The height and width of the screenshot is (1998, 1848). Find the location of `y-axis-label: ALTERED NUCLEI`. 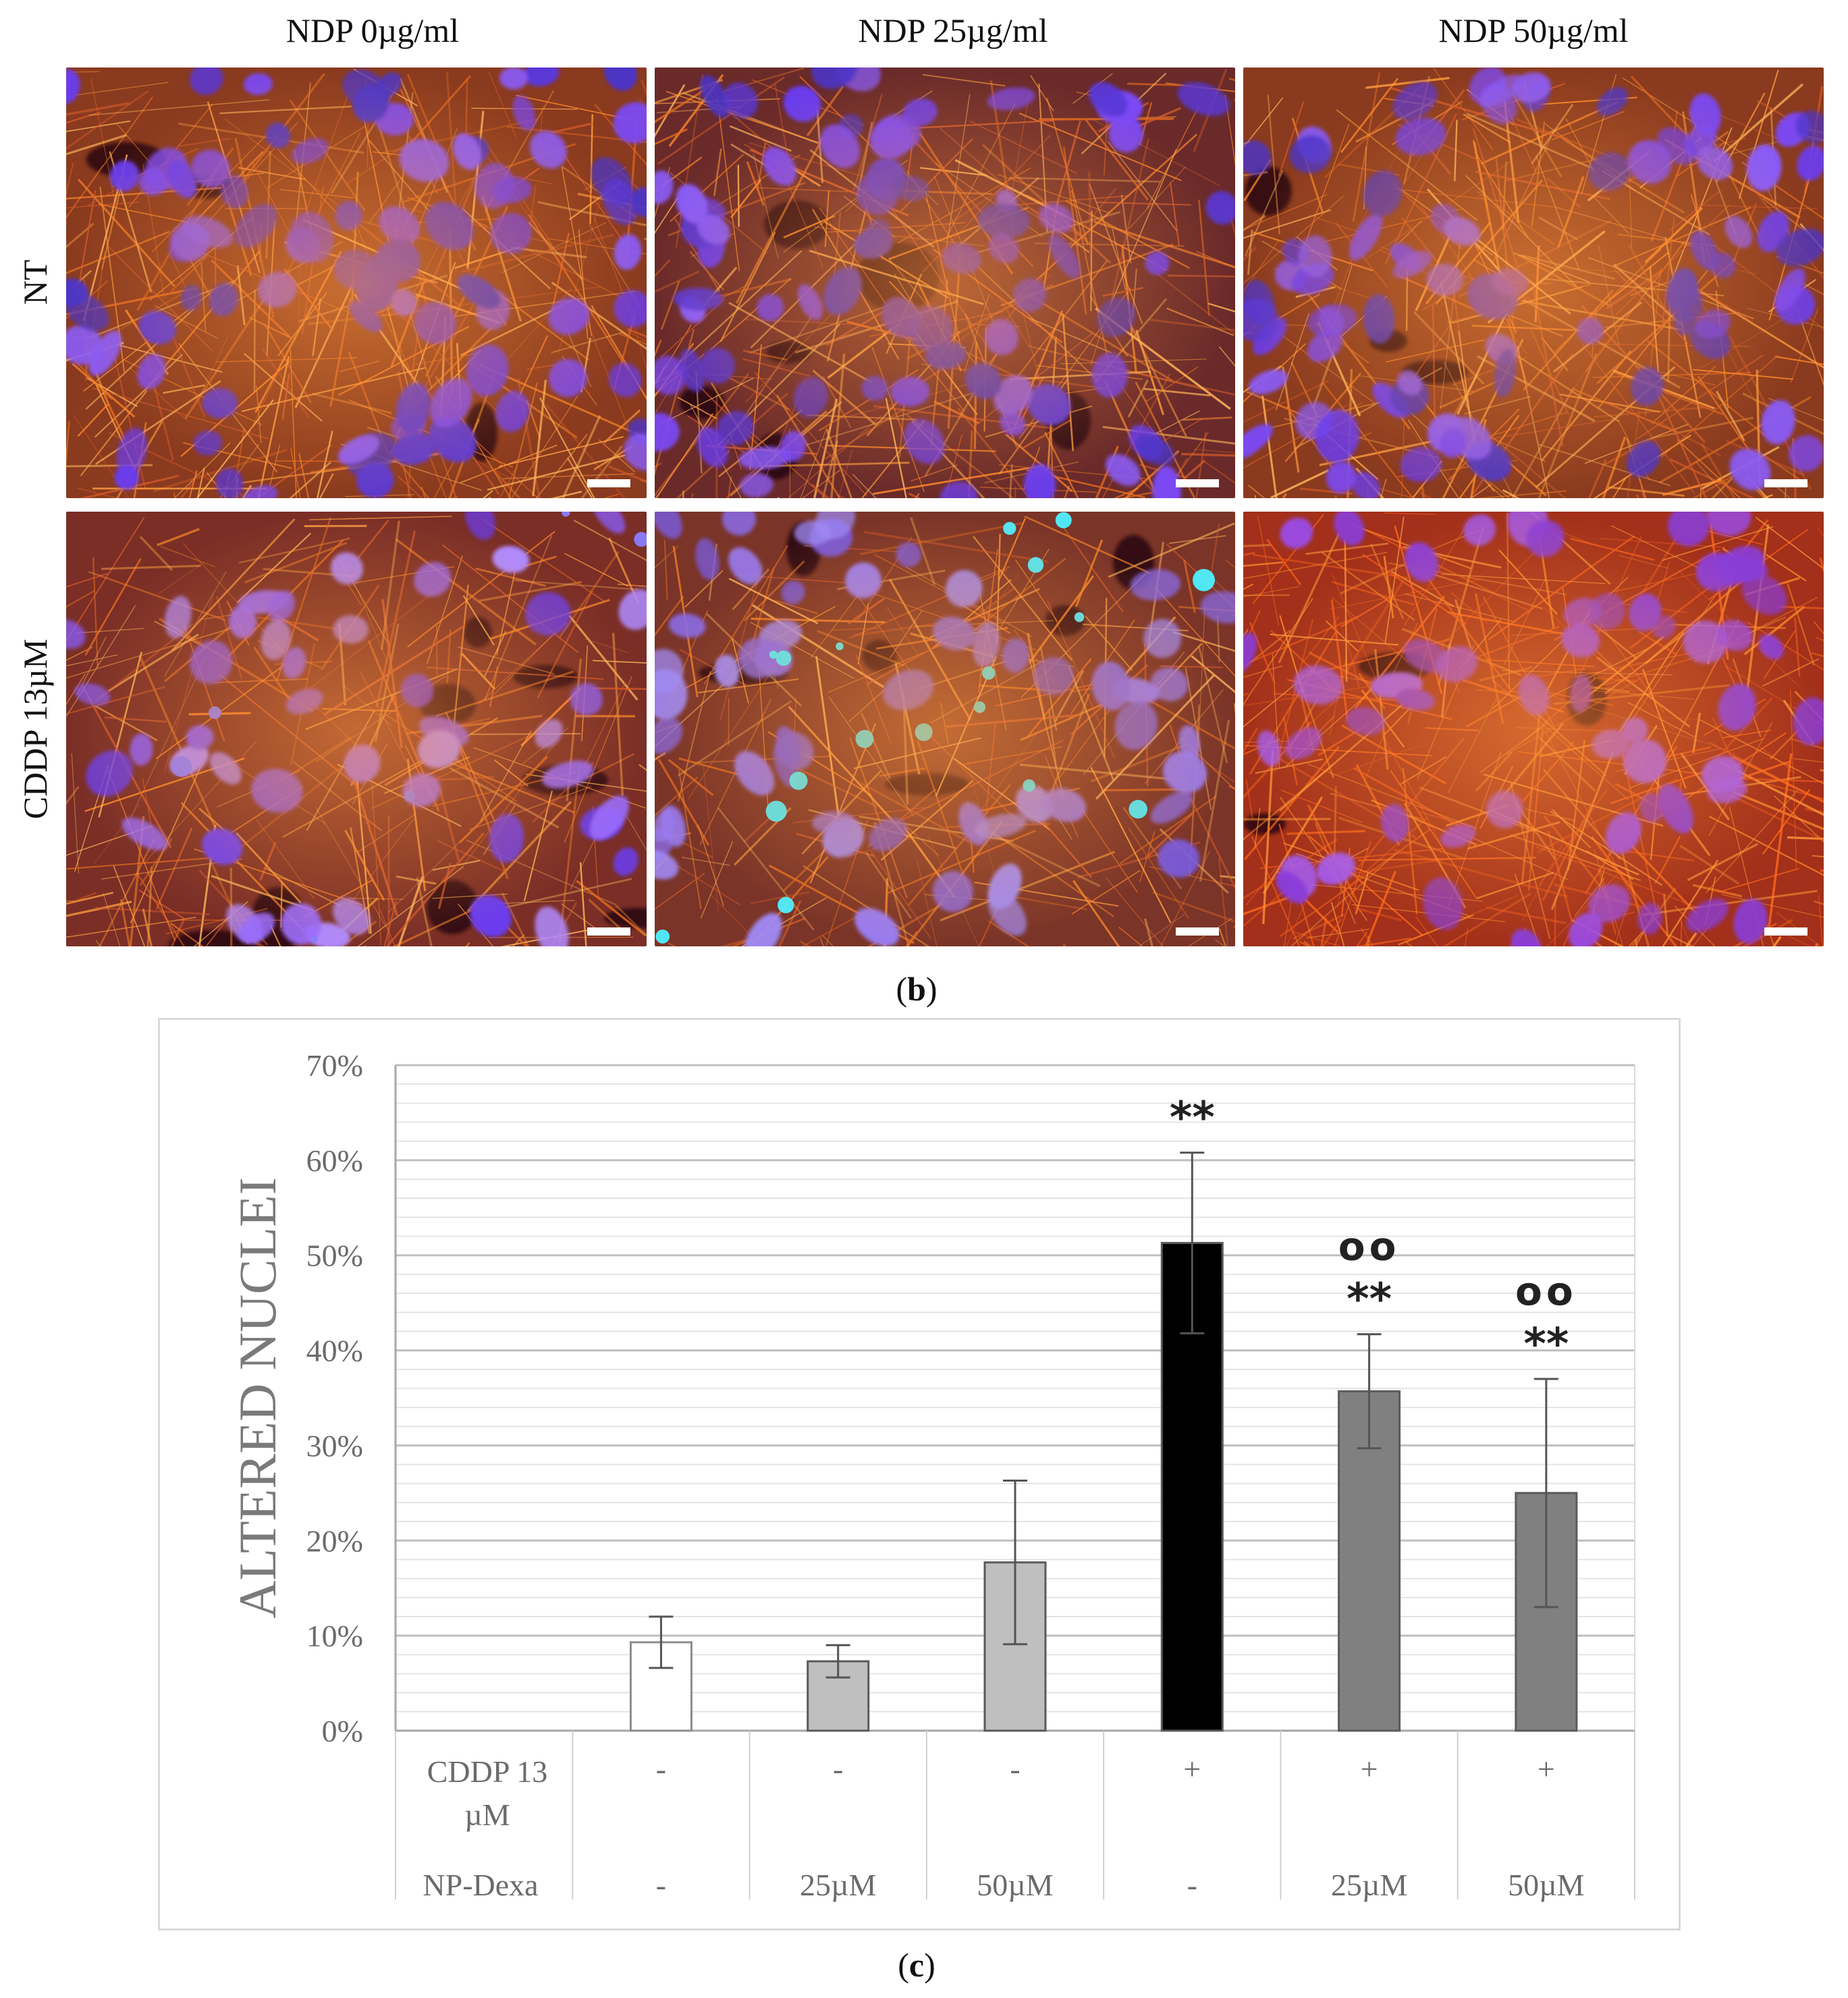

y-axis-label: ALTERED NUCLEI is located at coordinates (257, 1398).